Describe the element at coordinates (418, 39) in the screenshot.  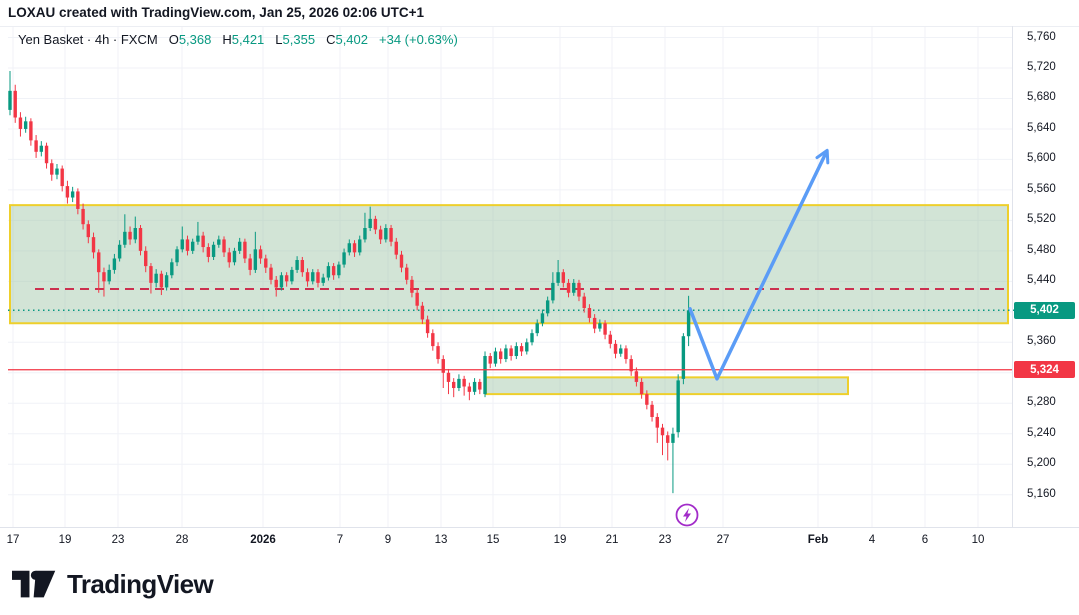
I see `change-value: +34 (+0.63%)` at that location.